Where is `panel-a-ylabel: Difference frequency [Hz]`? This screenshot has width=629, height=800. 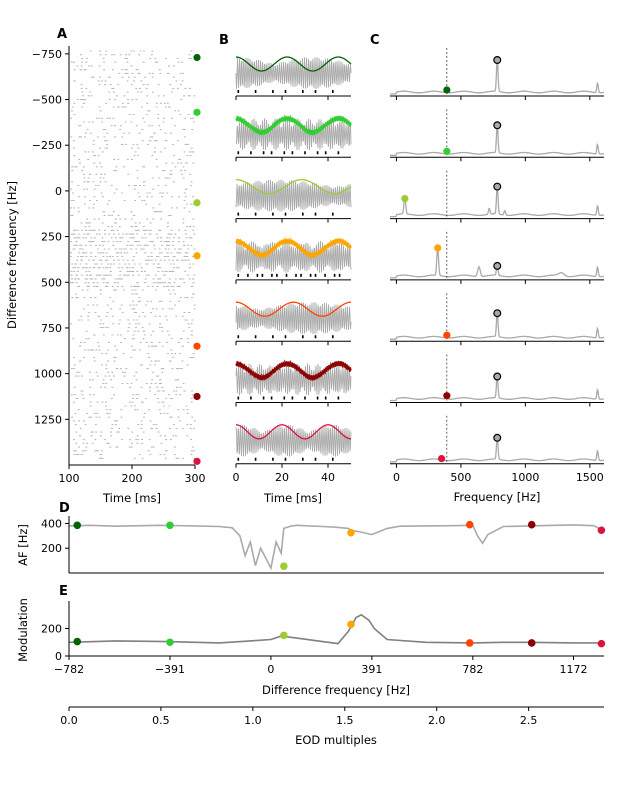
panel-a-ylabel: Difference frequency [Hz] is located at coordinates (12, 255).